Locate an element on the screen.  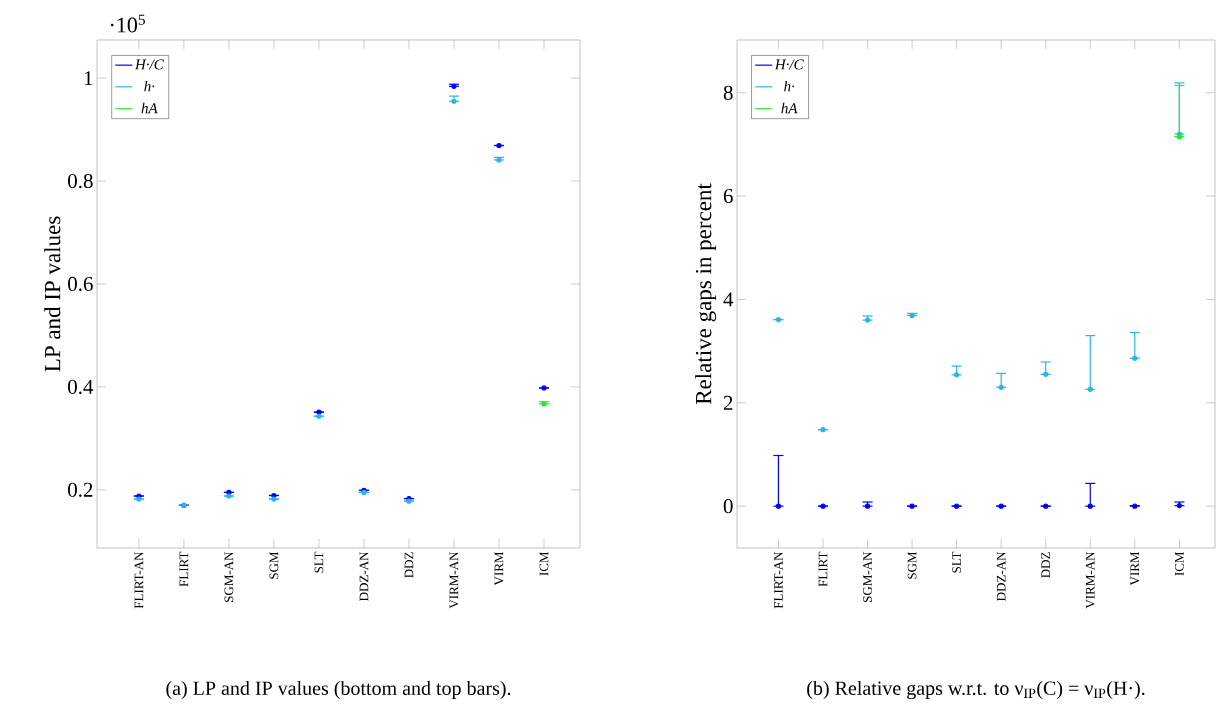
y-tick-label: 0.4 is located at coordinates (81, 387).